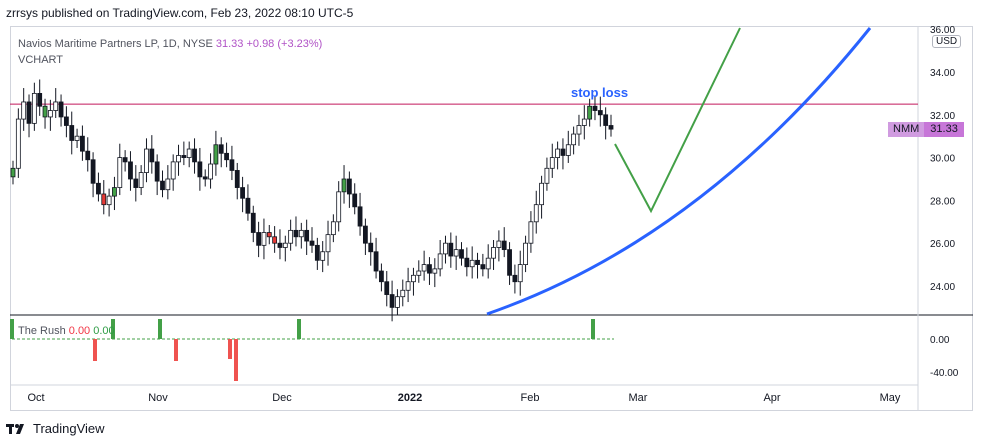  Describe the element at coordinates (158, 398) in the screenshot. I see `x-tick-label: Nov` at that location.